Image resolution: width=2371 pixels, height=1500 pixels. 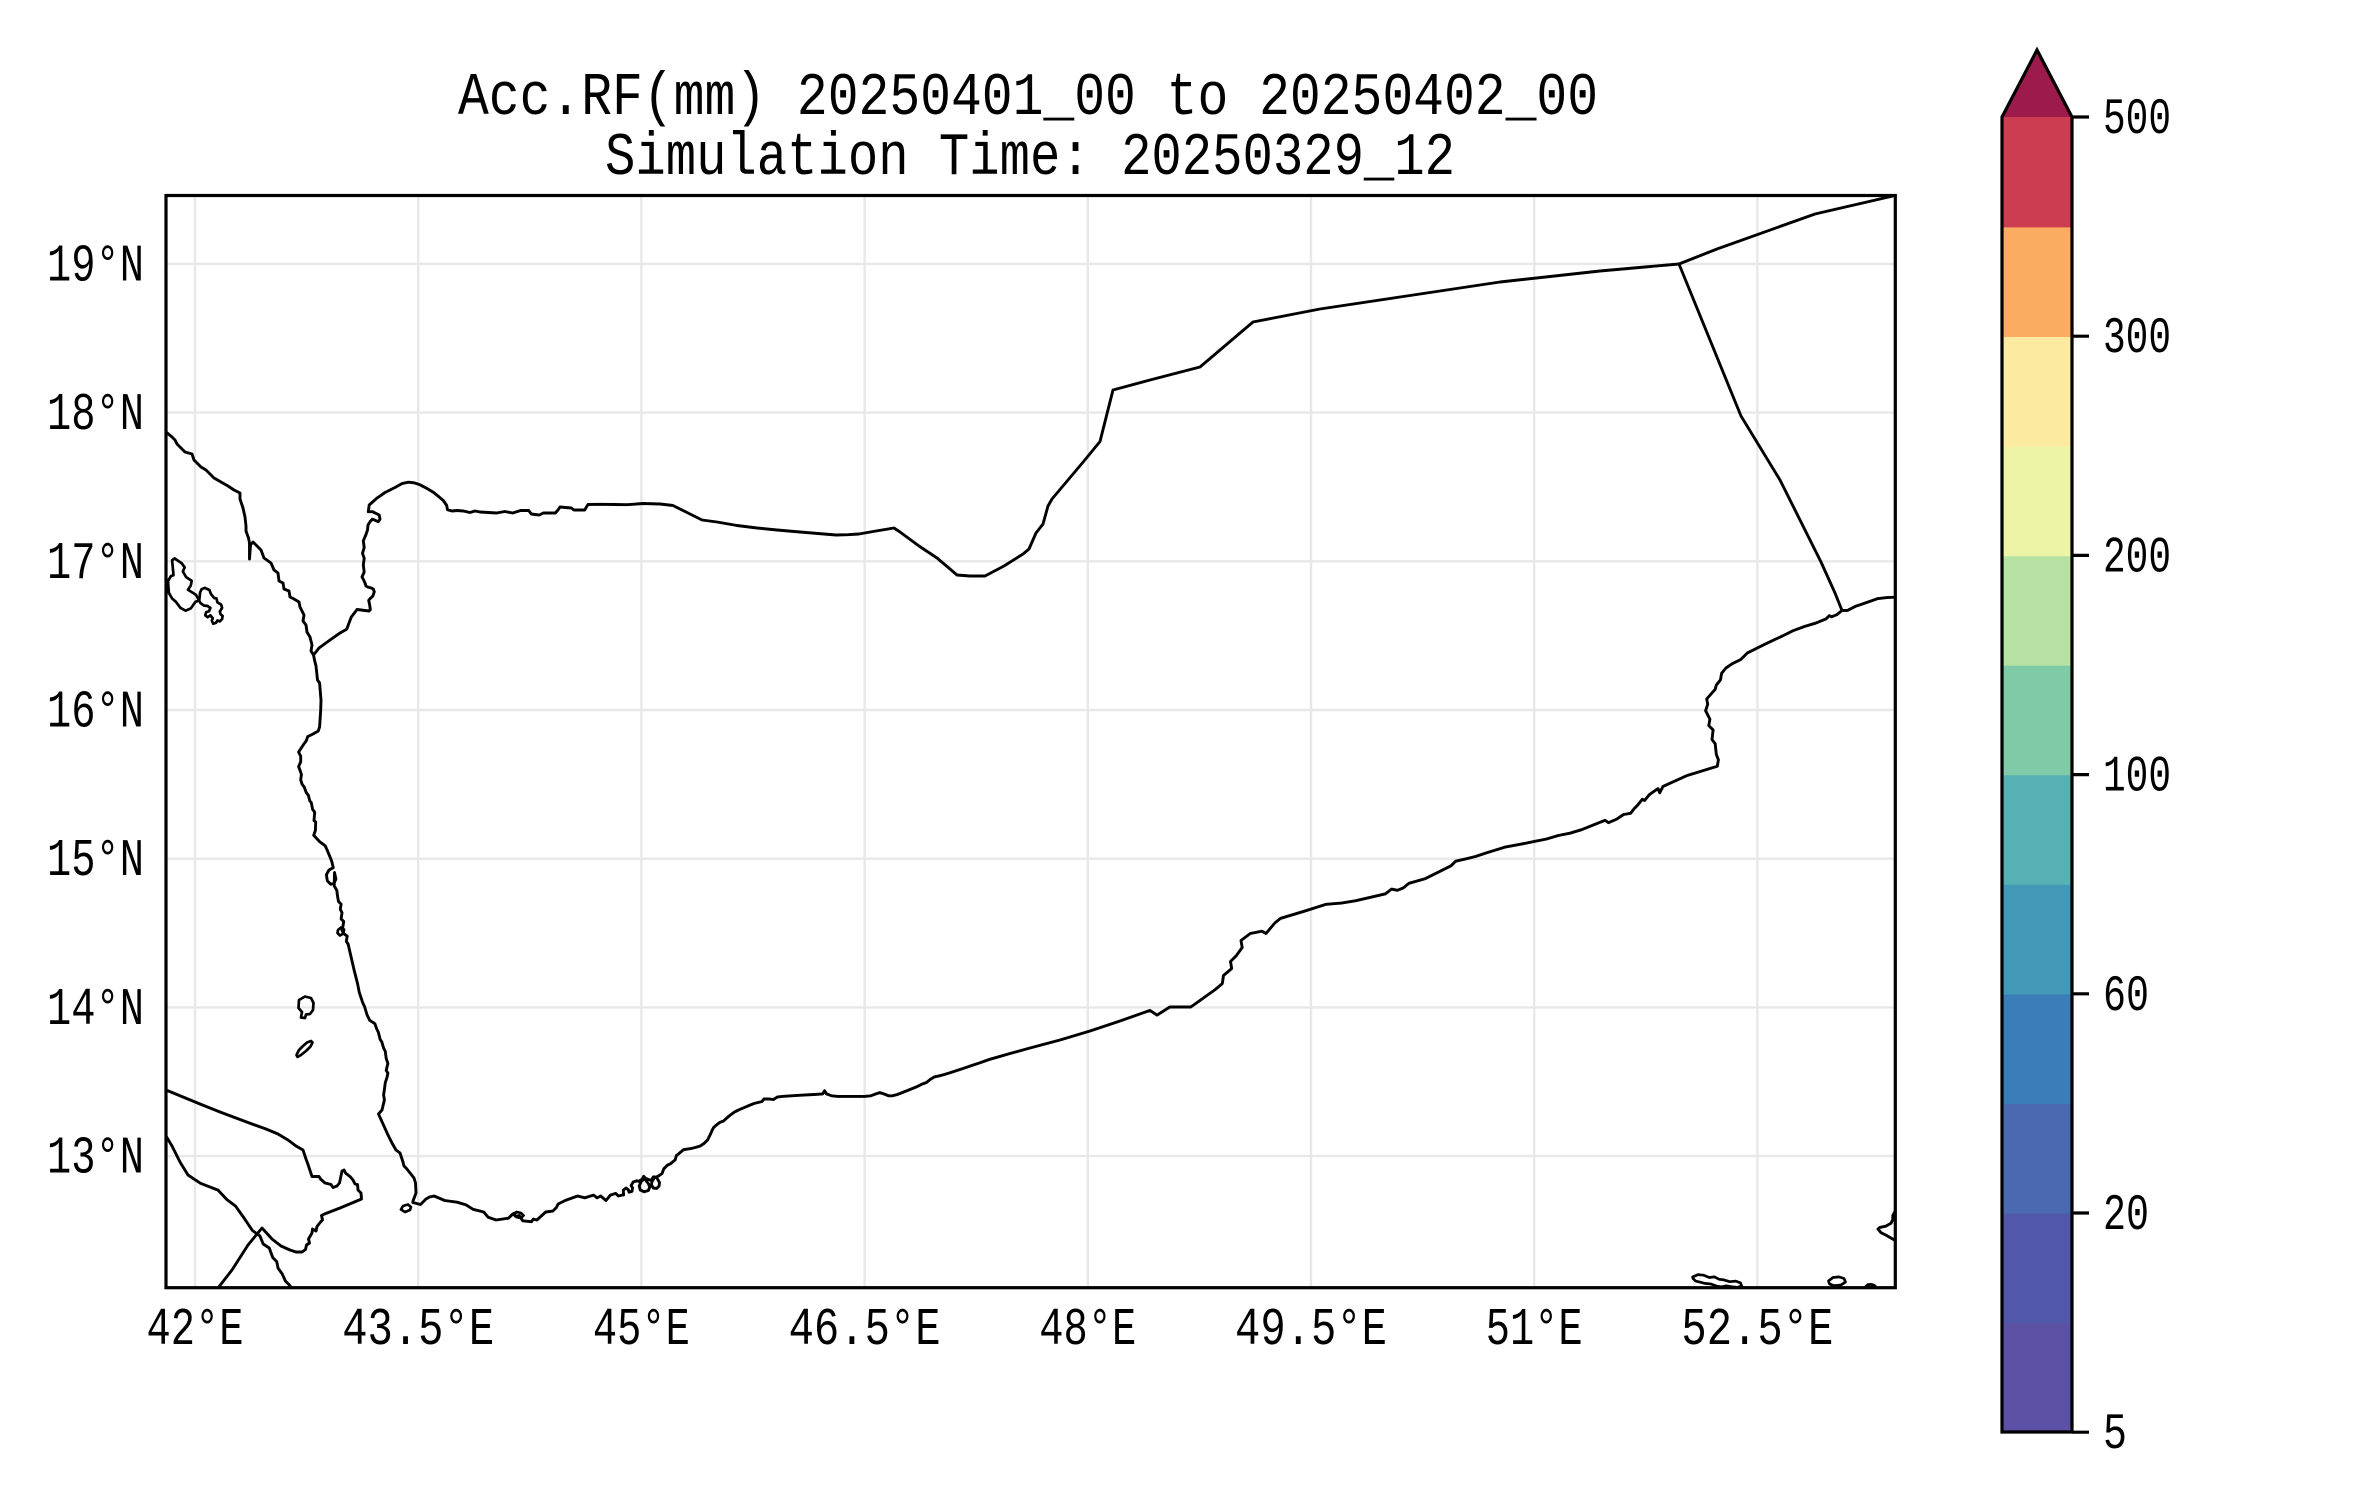 I want to click on svg-text: 200, so click(x=2137, y=558).